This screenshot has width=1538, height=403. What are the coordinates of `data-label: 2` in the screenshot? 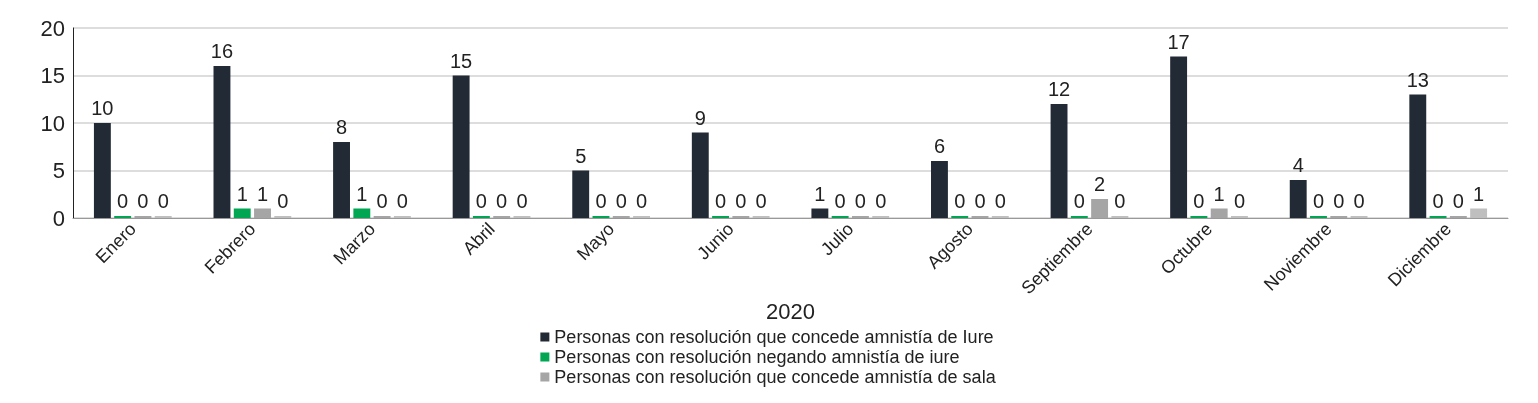 It's located at (1100, 184).